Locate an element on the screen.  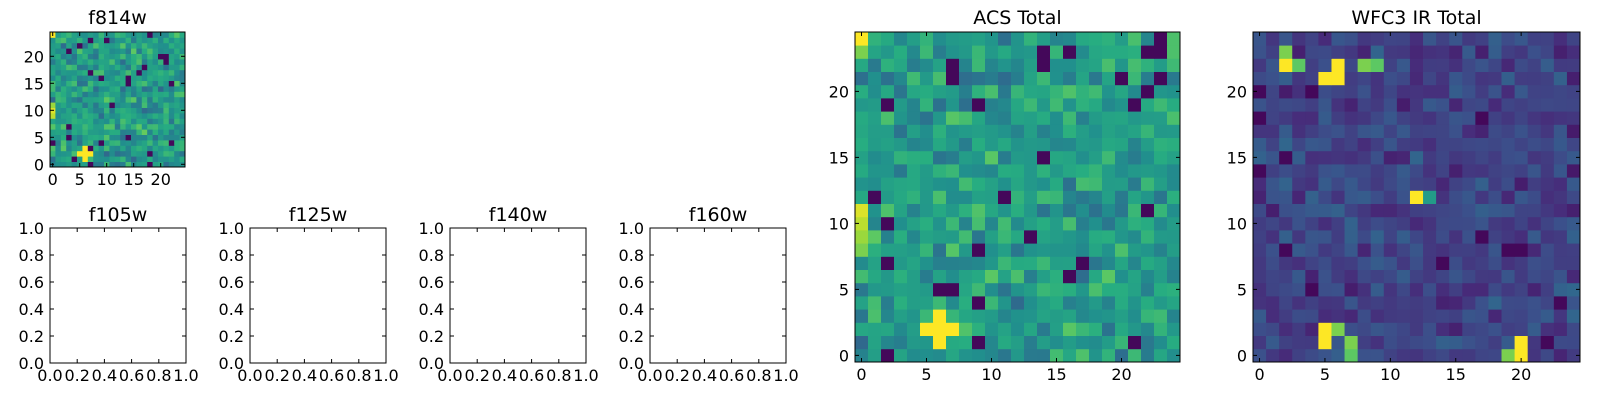
x-tick-label: 10 is located at coordinates (107, 179).